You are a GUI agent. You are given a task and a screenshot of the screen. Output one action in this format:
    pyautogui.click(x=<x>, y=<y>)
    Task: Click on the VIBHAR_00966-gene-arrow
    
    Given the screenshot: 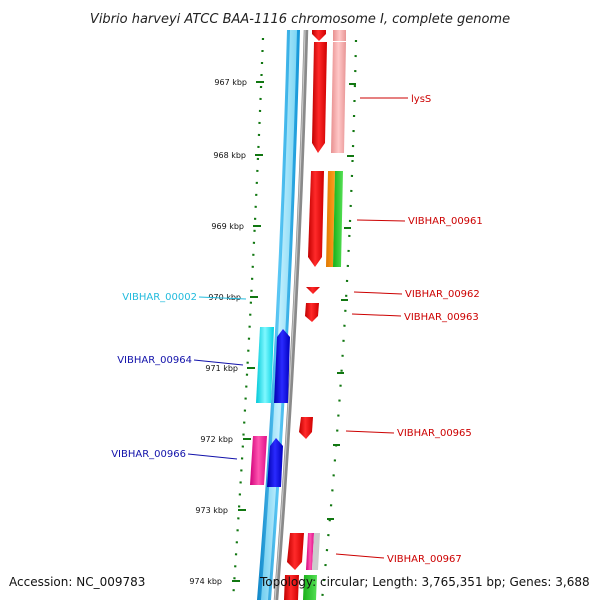 What is the action you would take?
    pyautogui.click(x=275, y=462)
    